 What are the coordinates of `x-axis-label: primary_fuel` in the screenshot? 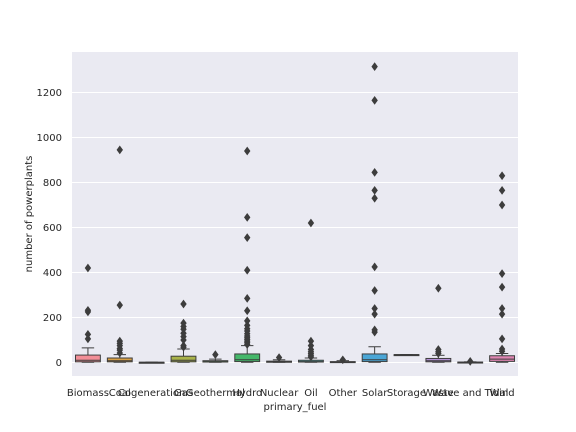 It's located at (295, 407).